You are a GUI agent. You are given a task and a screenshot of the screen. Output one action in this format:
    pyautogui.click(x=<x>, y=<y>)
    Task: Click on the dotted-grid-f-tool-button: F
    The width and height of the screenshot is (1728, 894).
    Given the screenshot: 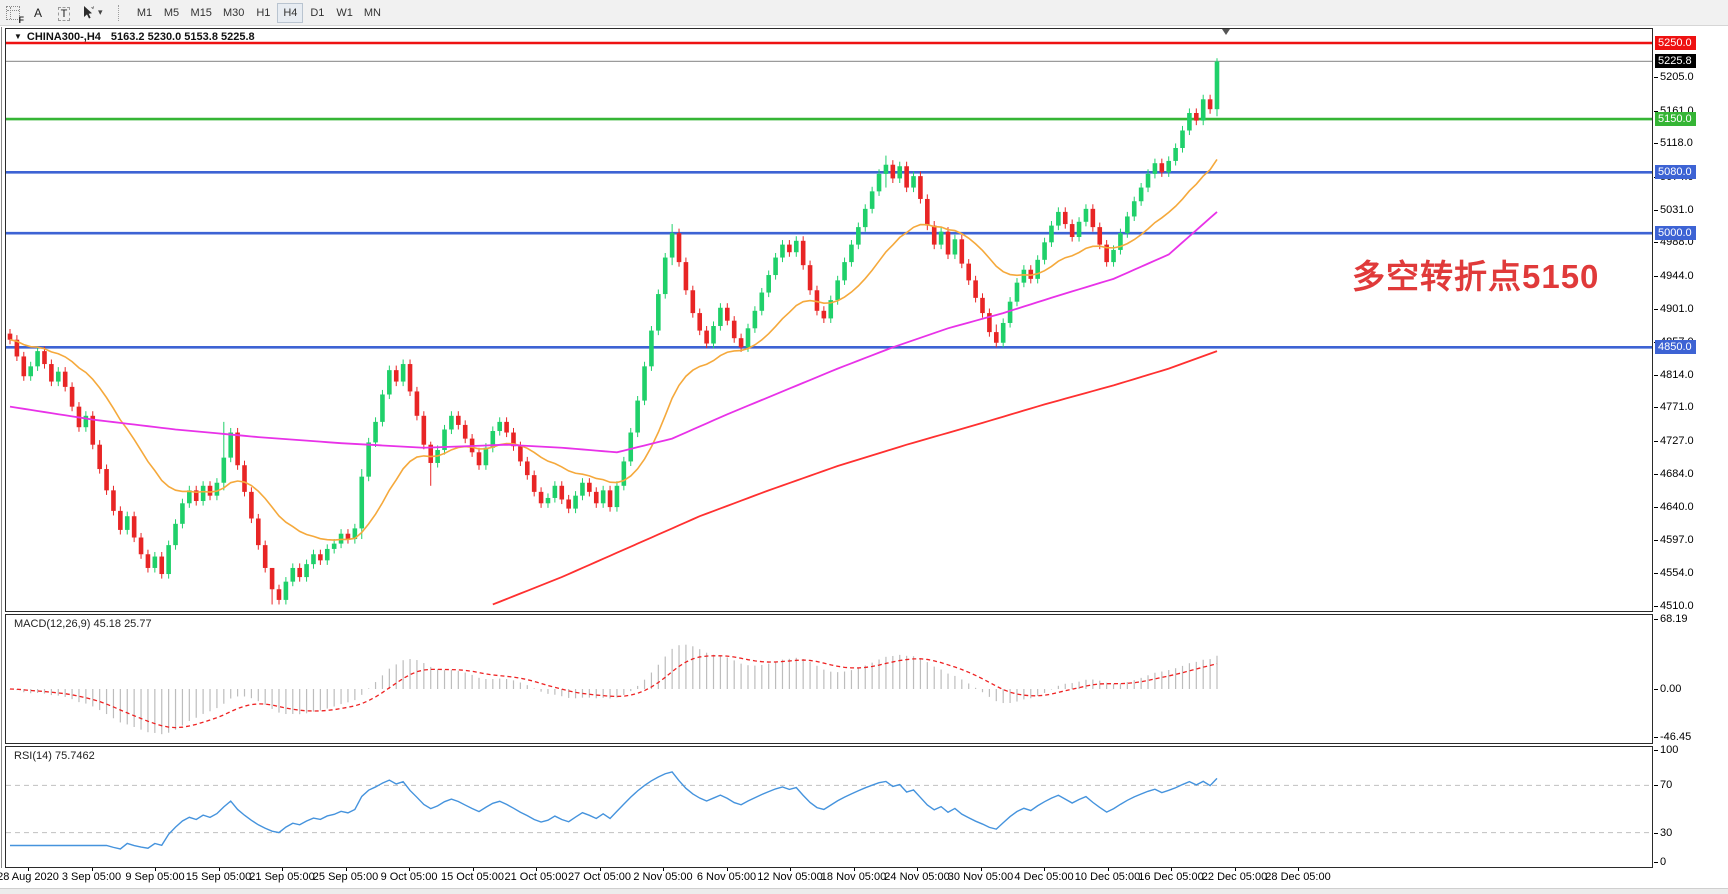 What is the action you would take?
    pyautogui.click(x=13, y=14)
    